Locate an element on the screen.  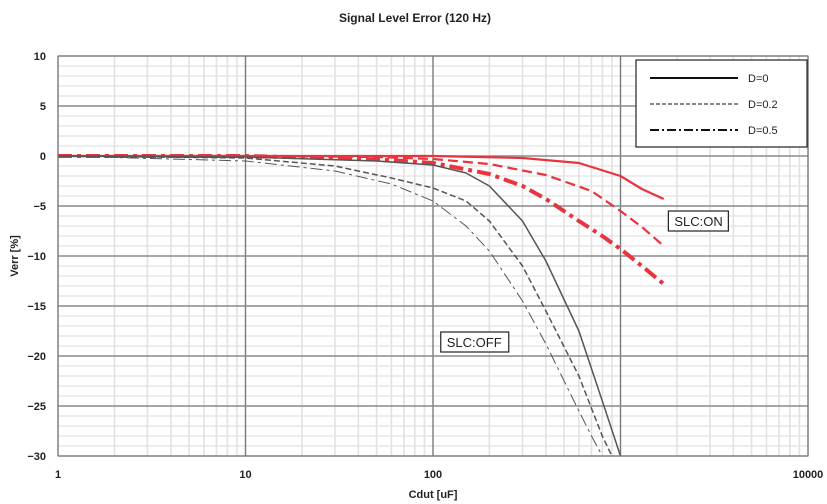
y-axis-label: Verr [%] is located at coordinates (15, 256).